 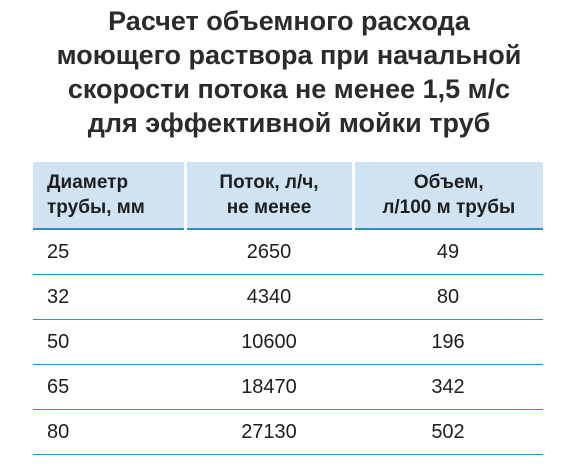 I want to click on table-row: 50 10600 196, so click(x=288, y=342).